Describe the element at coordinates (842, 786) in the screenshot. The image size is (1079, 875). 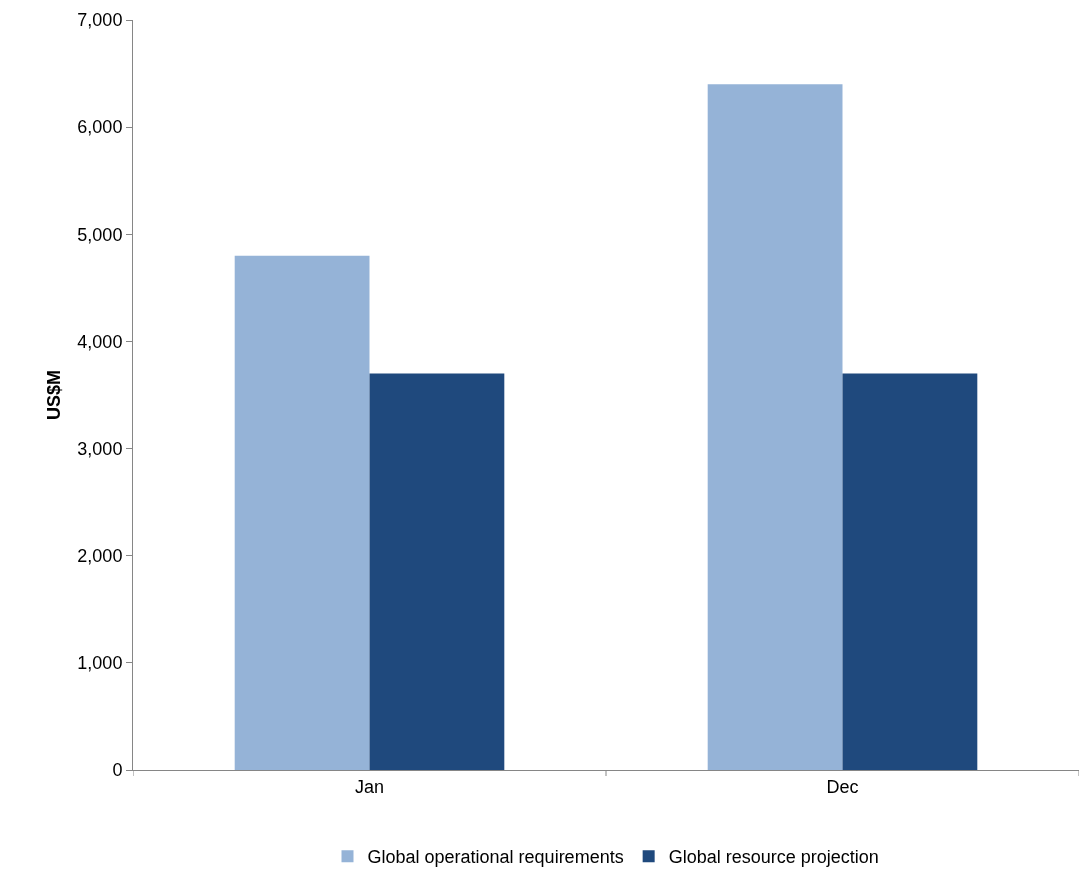
I see `x-tick-label: Dec` at that location.